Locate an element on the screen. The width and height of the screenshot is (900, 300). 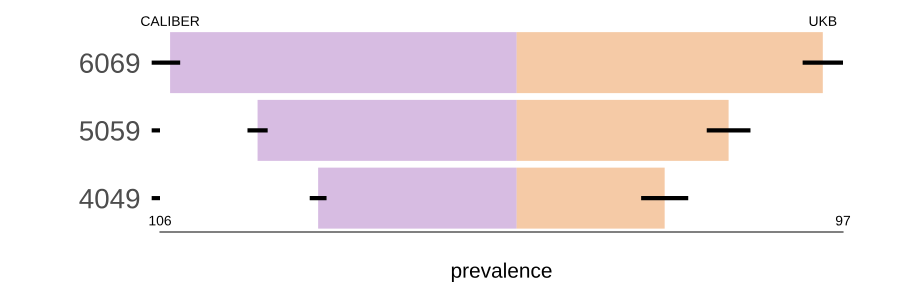
y-tick-label: 5059 is located at coordinates (110, 131).